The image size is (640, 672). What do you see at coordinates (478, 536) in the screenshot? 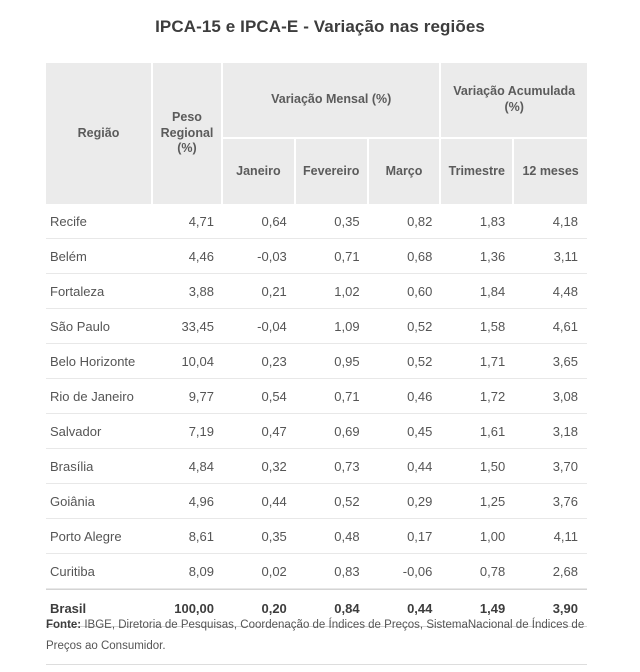
I see `cell-trimestre: 1,00` at bounding box center [478, 536].